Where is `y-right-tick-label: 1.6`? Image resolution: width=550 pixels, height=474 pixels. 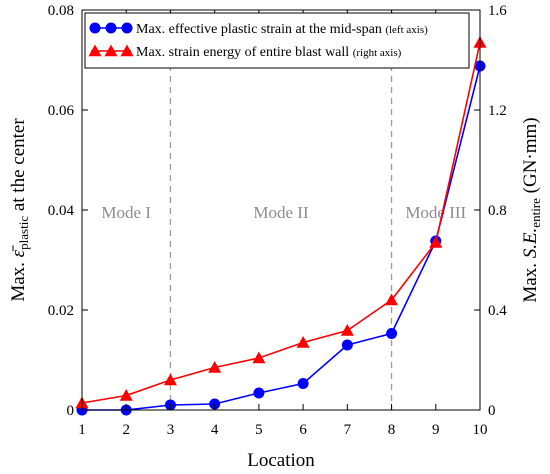 y-right-tick-label: 1.6 is located at coordinates (497, 11).